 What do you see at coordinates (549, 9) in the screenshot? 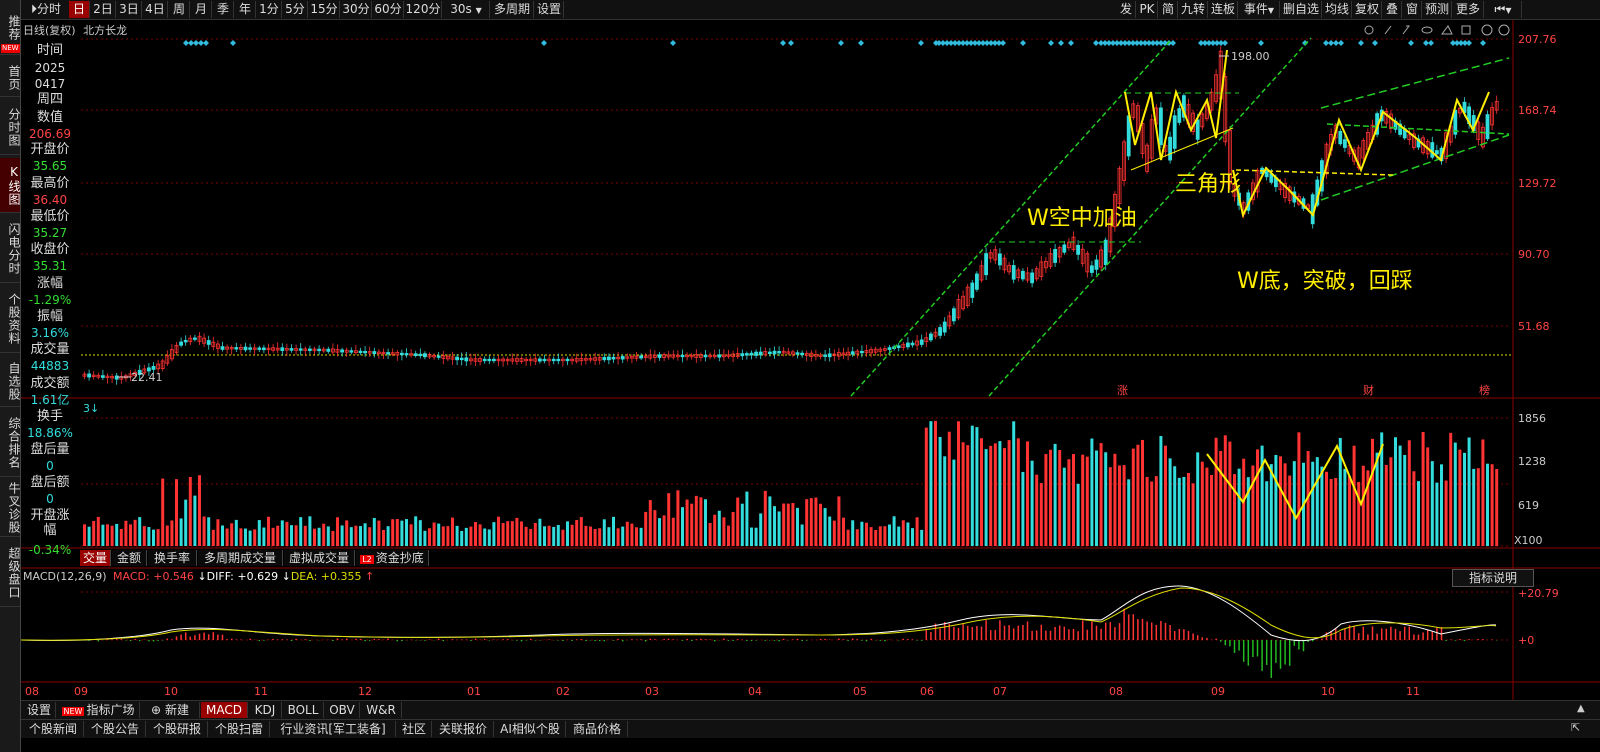
I see `toolbar-settings: 设置` at bounding box center [549, 9].